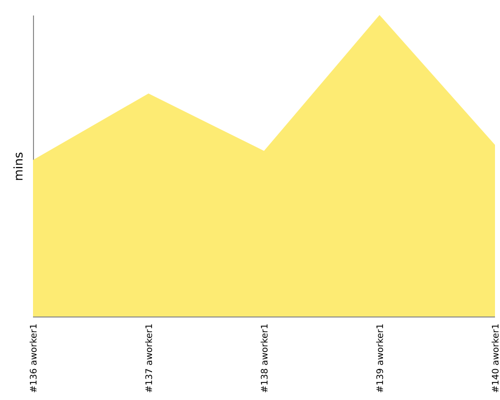 This screenshot has height=400, width=500. I want to click on x-tick-label: #137 aworker1, so click(150, 359).